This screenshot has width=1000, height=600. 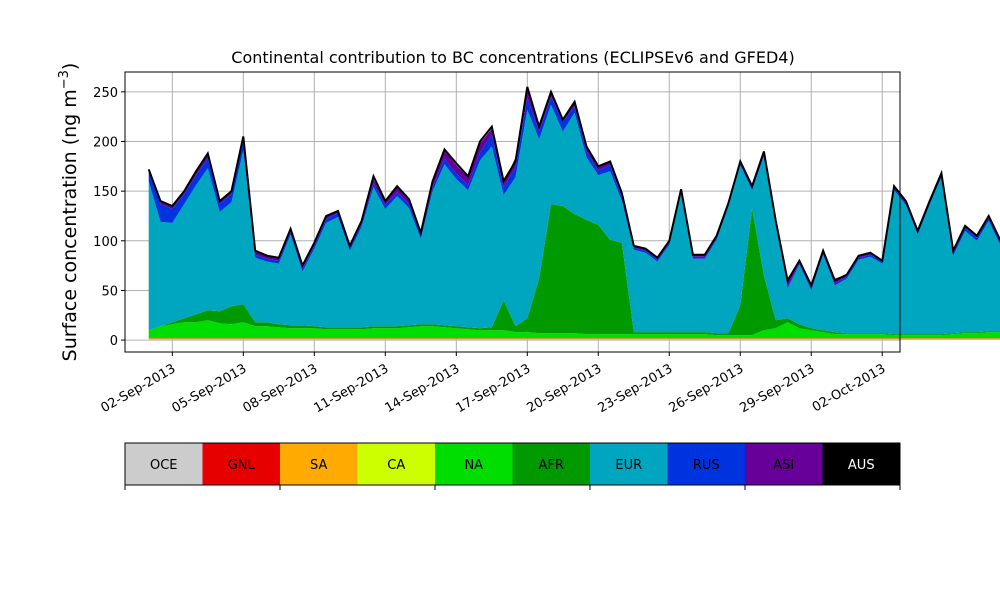 I want to click on x-tick-label: 20-Sep-2013, so click(x=564, y=388).